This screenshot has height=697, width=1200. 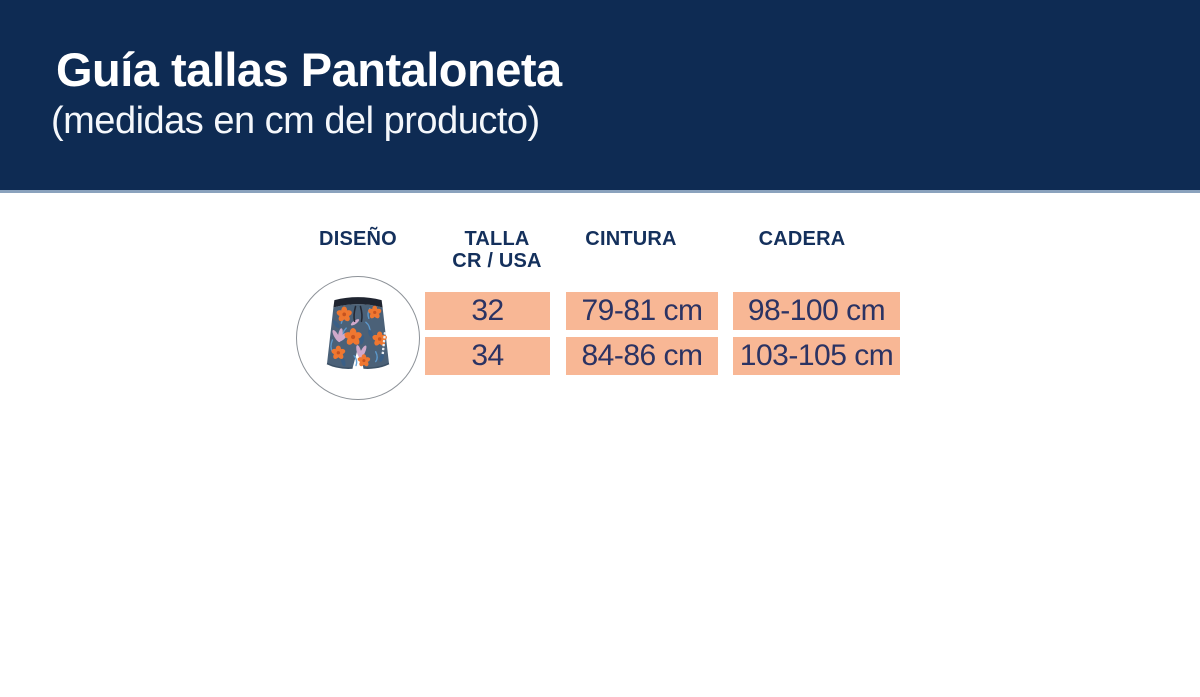 What do you see at coordinates (642, 356) in the screenshot?
I see `cell-cintura-row2: 84-86 cm` at bounding box center [642, 356].